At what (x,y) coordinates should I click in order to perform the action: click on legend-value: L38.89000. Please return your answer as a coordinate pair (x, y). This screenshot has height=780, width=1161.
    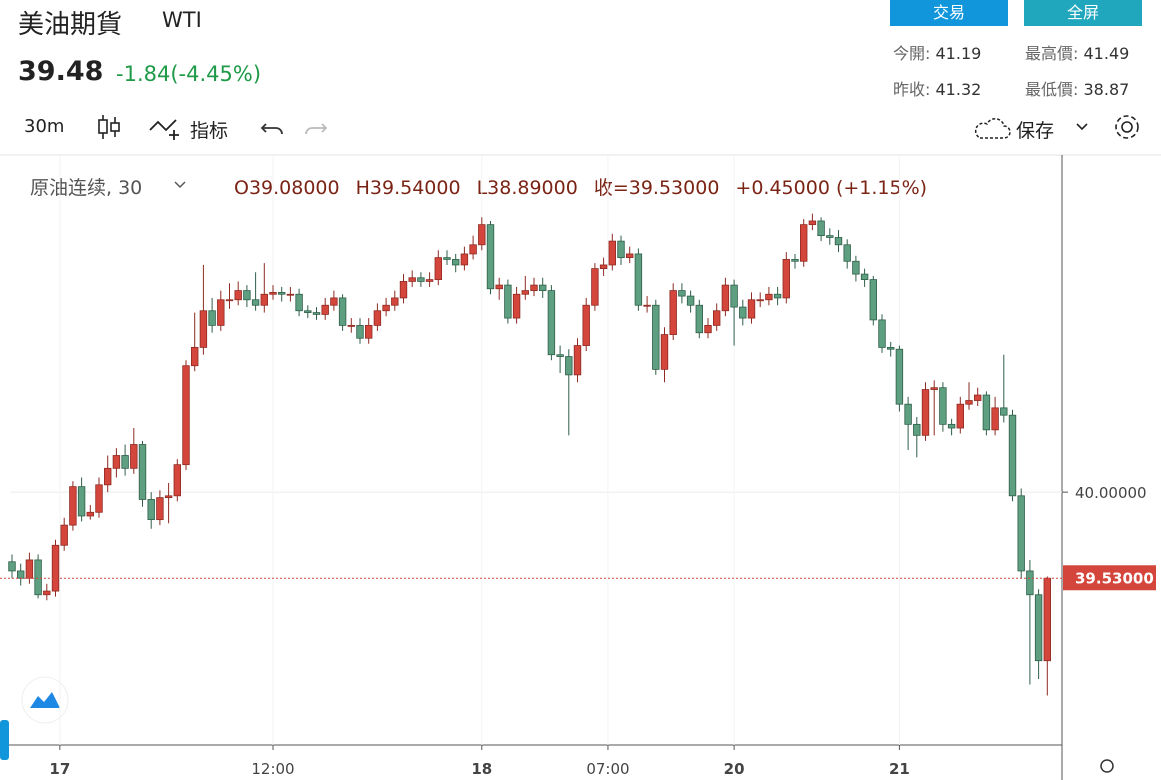
    Looking at the image, I should click on (527, 188).